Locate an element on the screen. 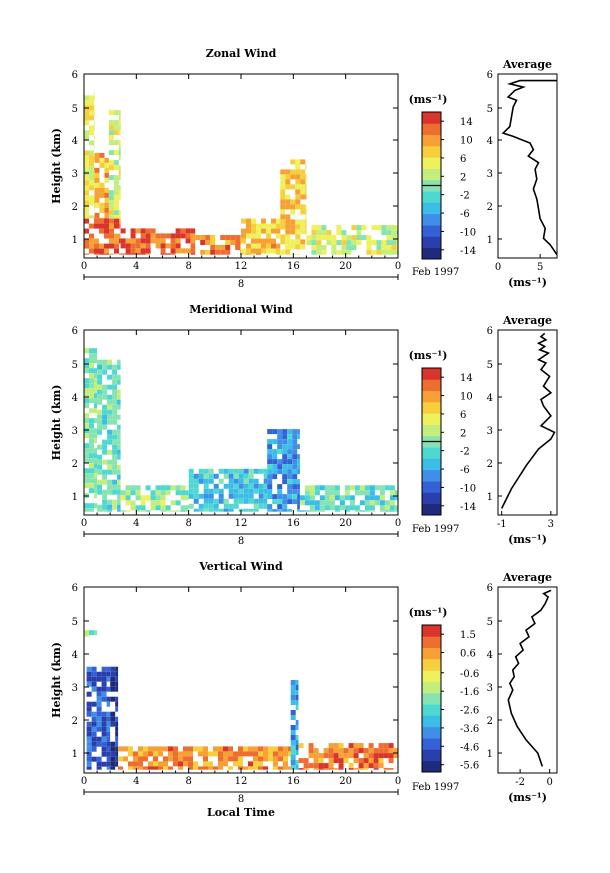 Image resolution: width=610 pixels, height=873 pixels. colorbar-frame is located at coordinates (431, 698).